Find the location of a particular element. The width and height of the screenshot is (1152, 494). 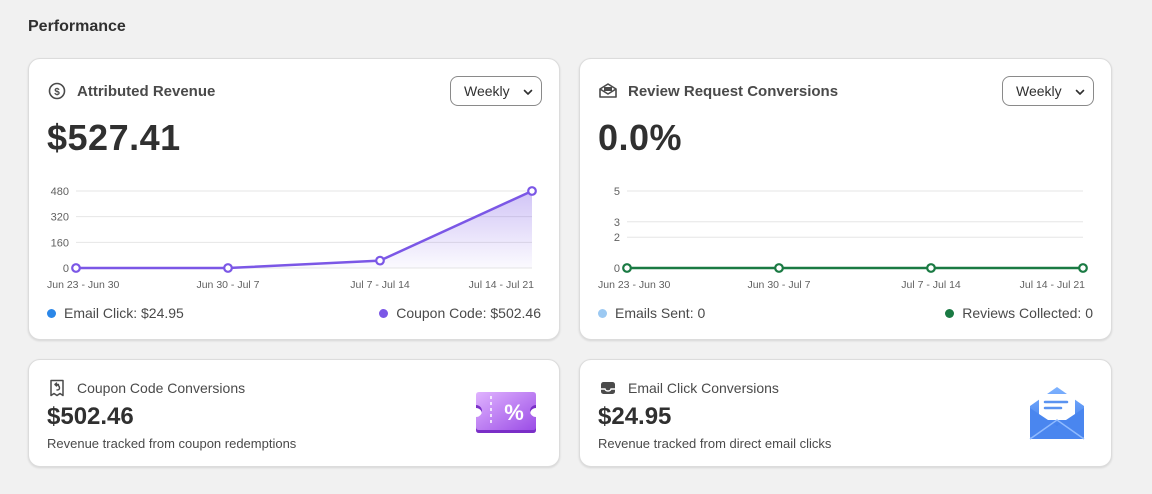

coupon-ticket-illustration: % is located at coordinates (506, 415).